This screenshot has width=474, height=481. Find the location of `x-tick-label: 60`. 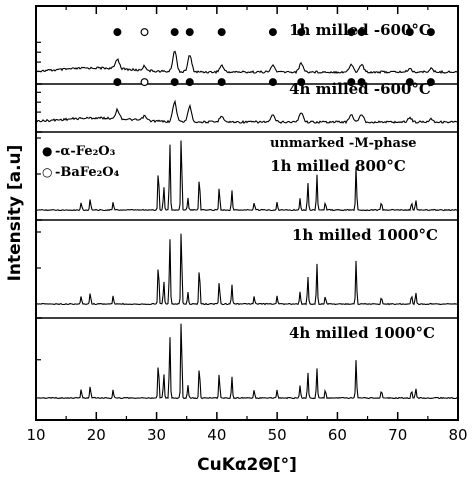

x-tick-label: 60 is located at coordinates (337, 435).